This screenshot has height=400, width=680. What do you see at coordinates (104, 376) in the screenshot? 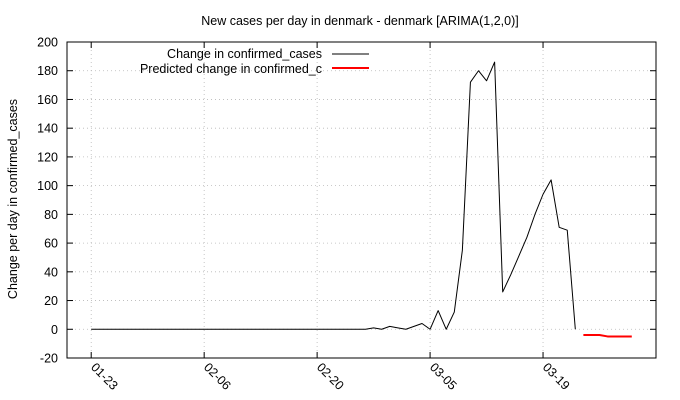
I see `x-tick-label: 01-23` at bounding box center [104, 376].